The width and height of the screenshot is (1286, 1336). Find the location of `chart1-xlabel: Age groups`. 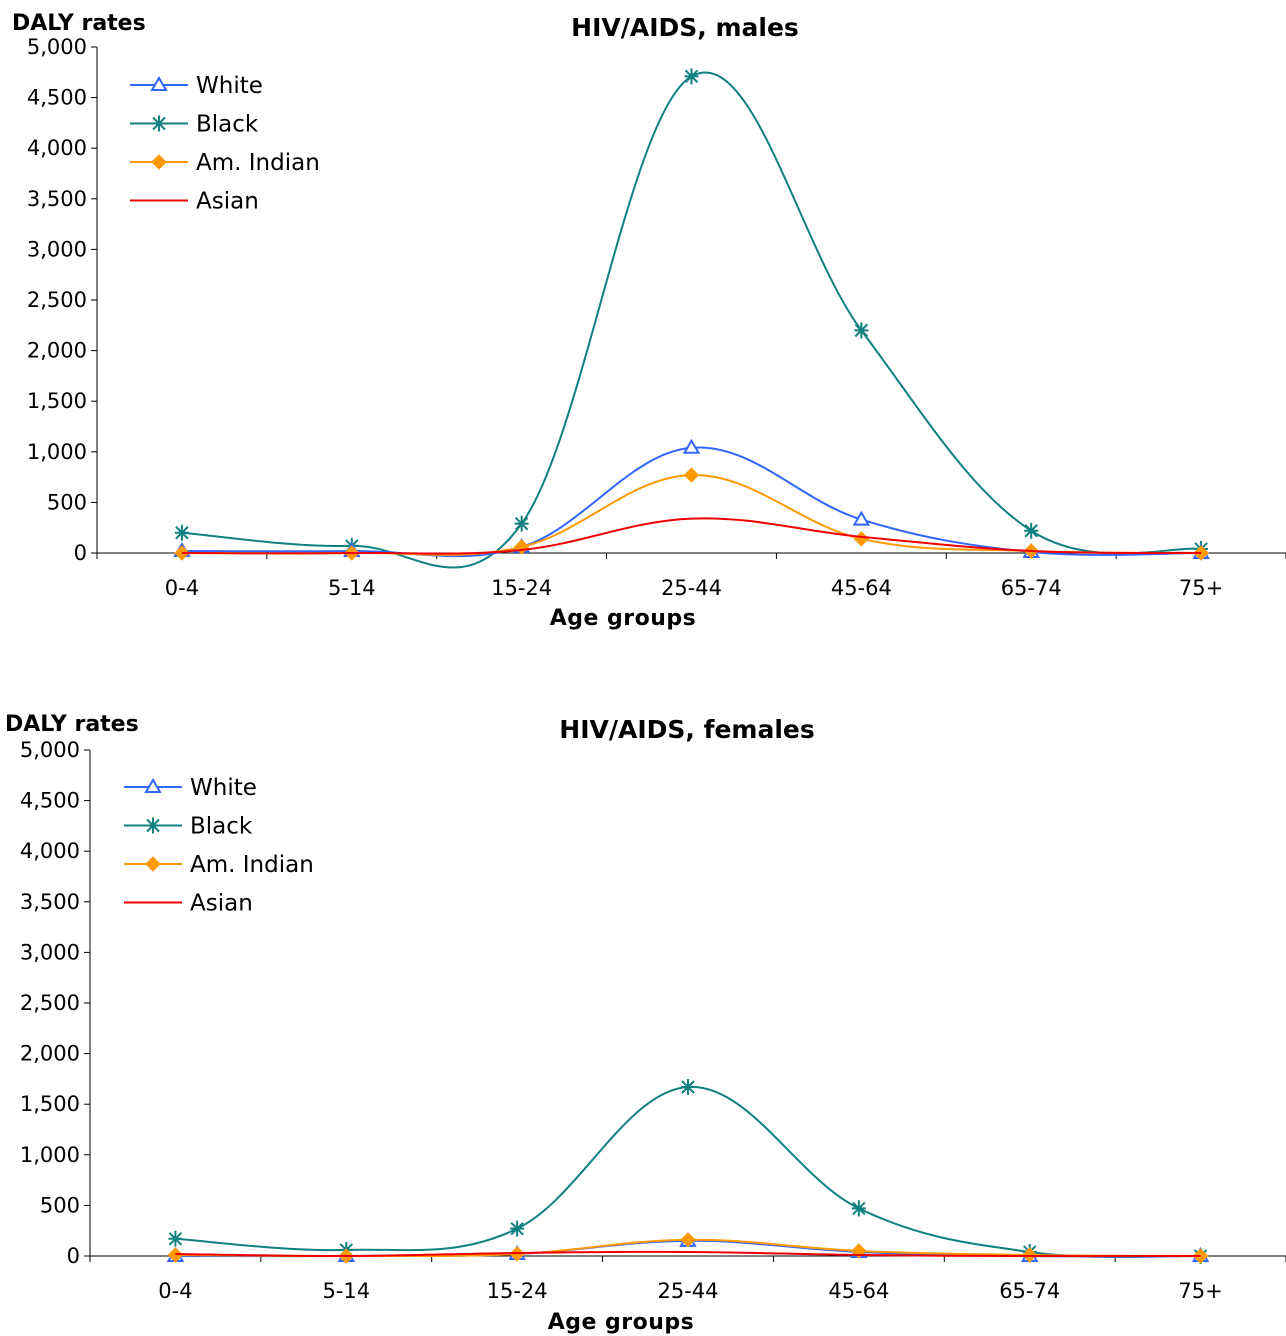

chart1-xlabel: Age groups is located at coordinates (621, 1322).